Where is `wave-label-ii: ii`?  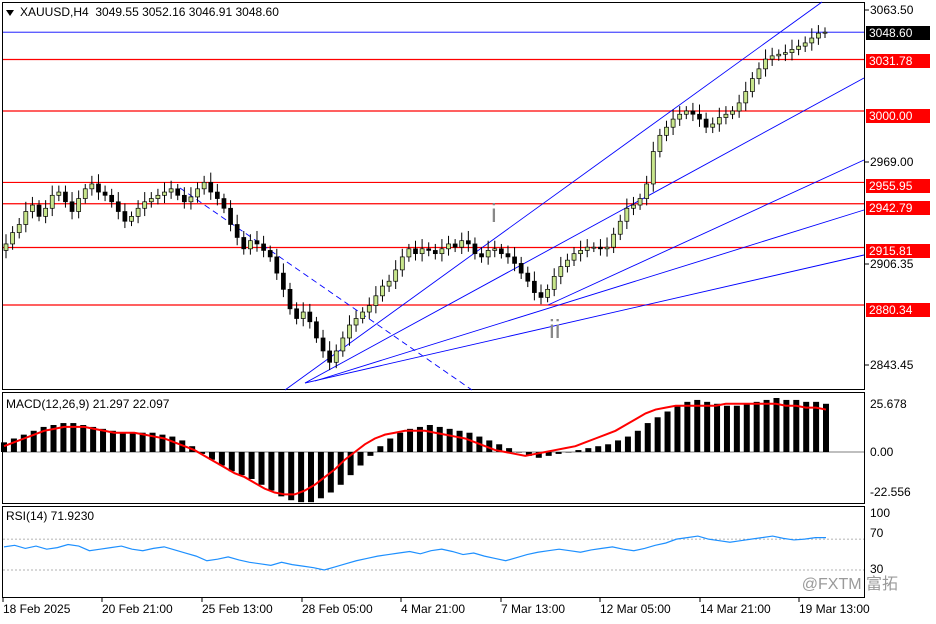 wave-label-ii: ii is located at coordinates (555, 329).